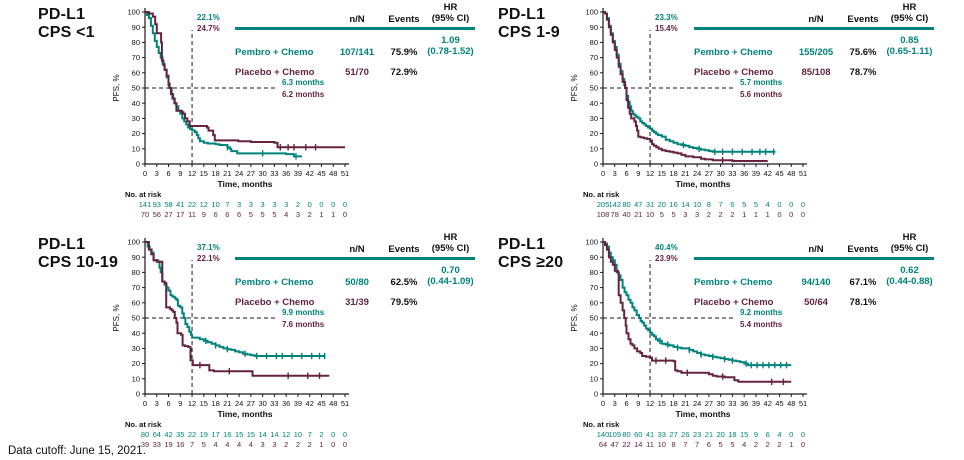 The image size is (964, 460). I want to click on median-pembro: 6.3 months, so click(303, 82).